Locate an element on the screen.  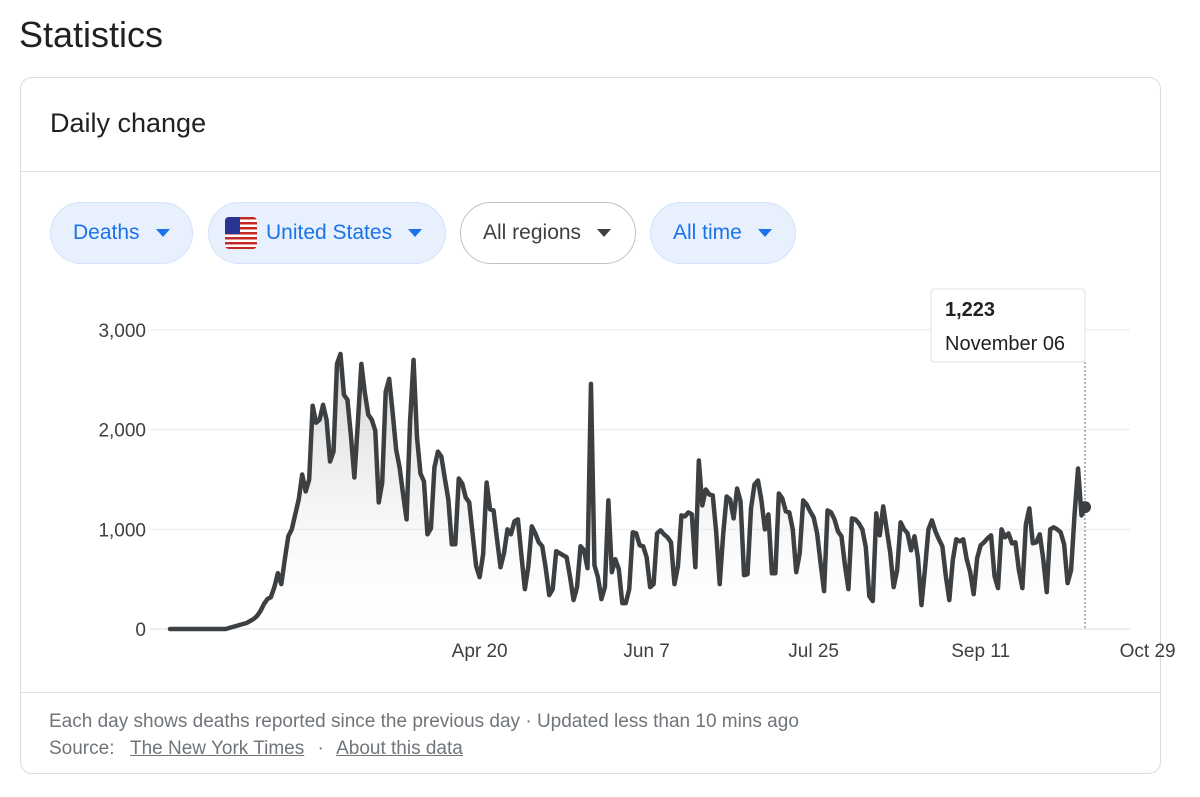
x-tick-label: Apr 20 is located at coordinates (480, 651).